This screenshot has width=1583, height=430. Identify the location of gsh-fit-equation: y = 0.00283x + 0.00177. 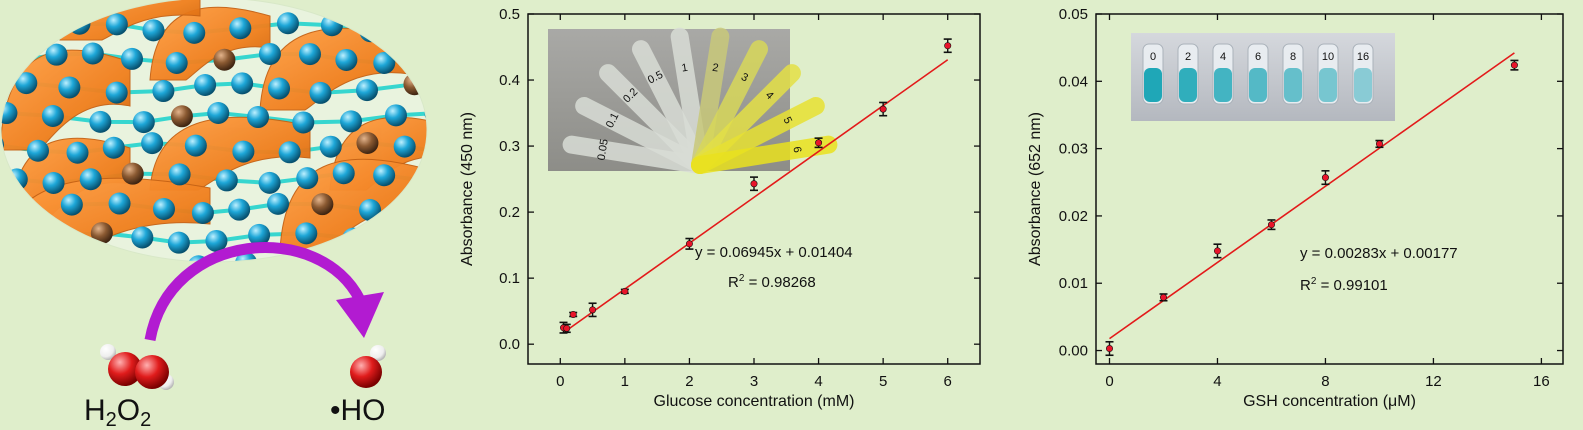
(1379, 253).